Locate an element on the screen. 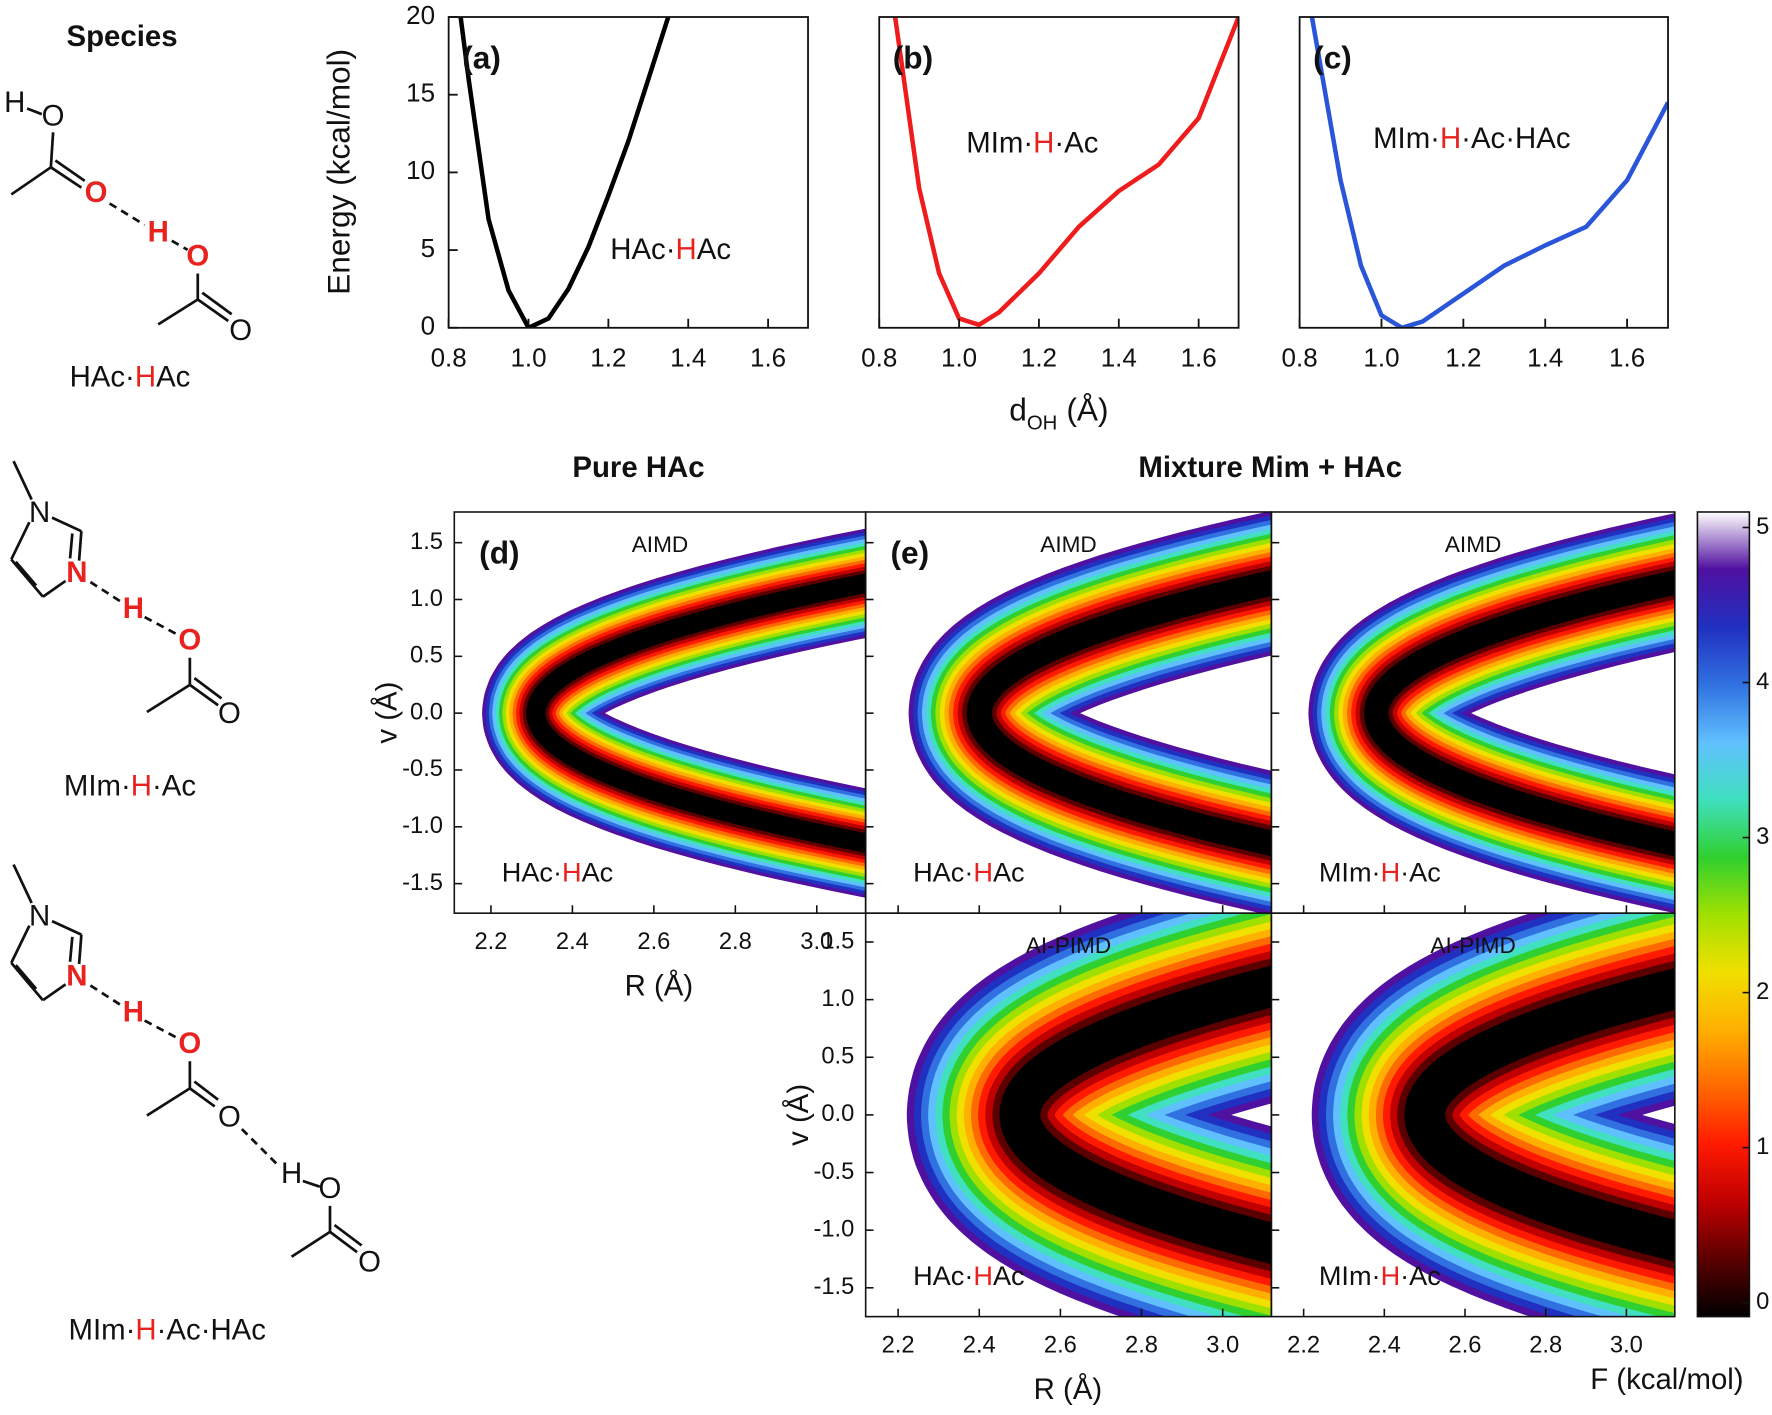 The height and width of the screenshot is (1415, 1772). panel-label: (b) is located at coordinates (913, 57).